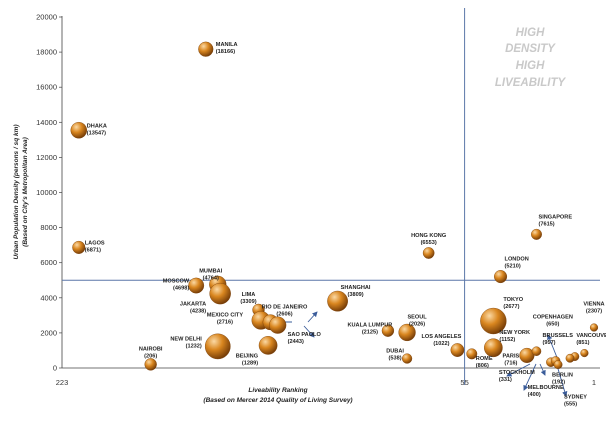 This screenshot has width=606, height=428. What do you see at coordinates (570, 404) in the screenshot?
I see `label-sydney-value: (555)` at bounding box center [570, 404].